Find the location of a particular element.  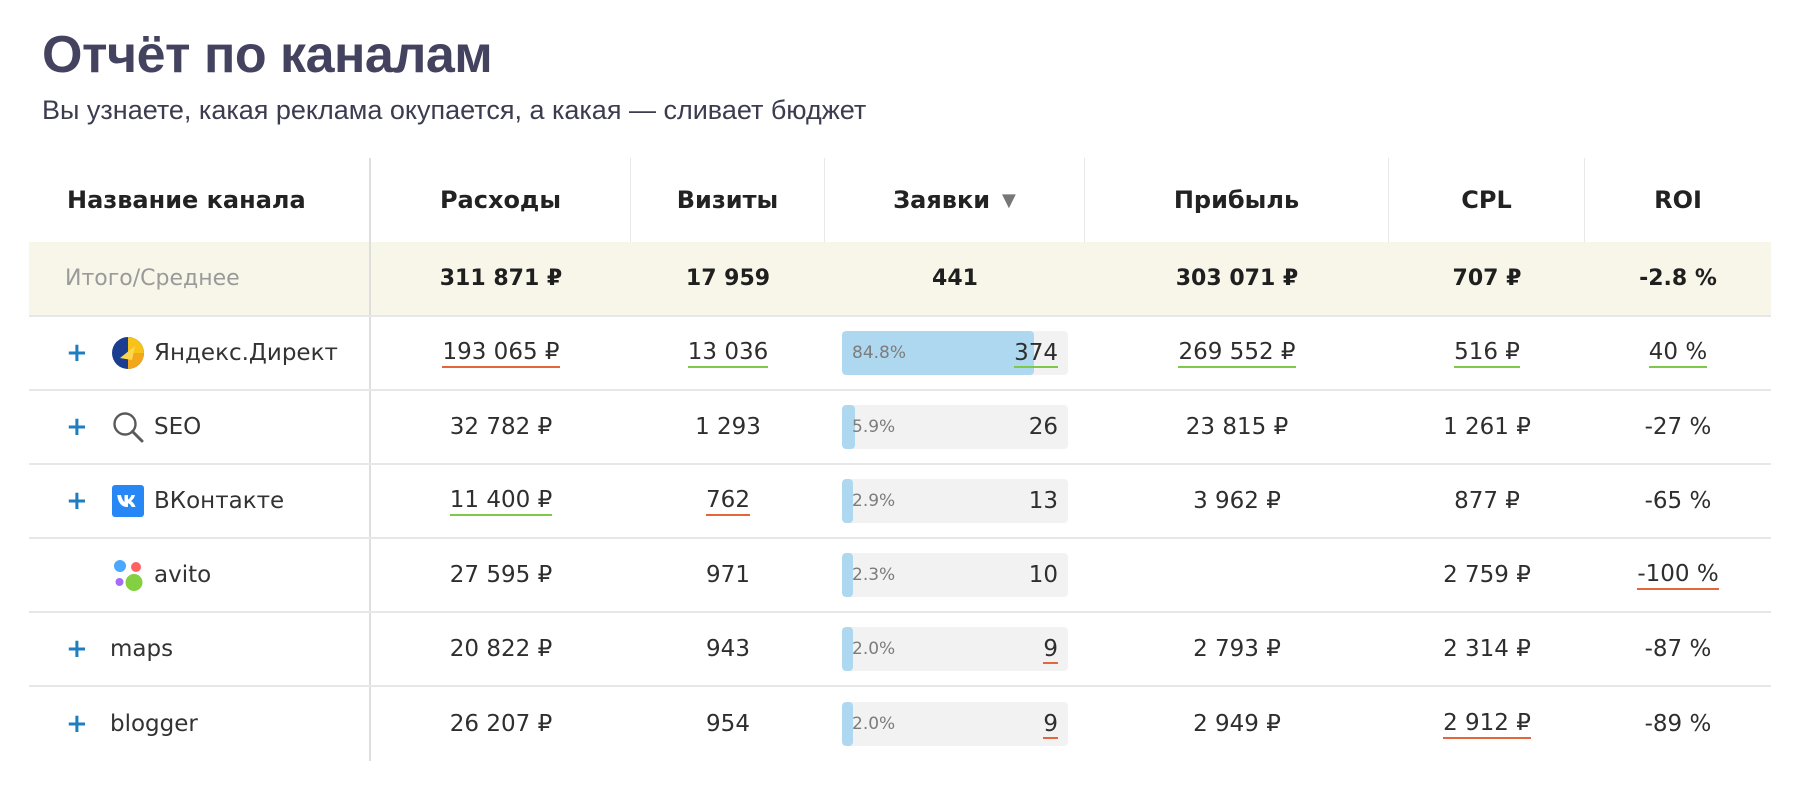

leads-value-wrap: 26 is located at coordinates (1043, 427).